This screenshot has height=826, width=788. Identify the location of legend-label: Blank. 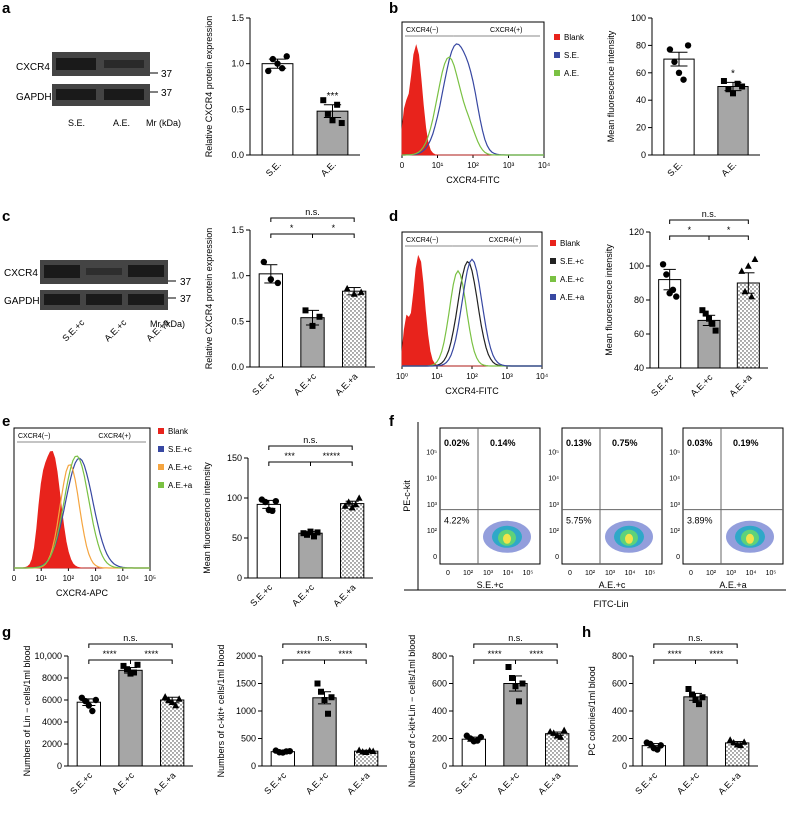
(570, 243).